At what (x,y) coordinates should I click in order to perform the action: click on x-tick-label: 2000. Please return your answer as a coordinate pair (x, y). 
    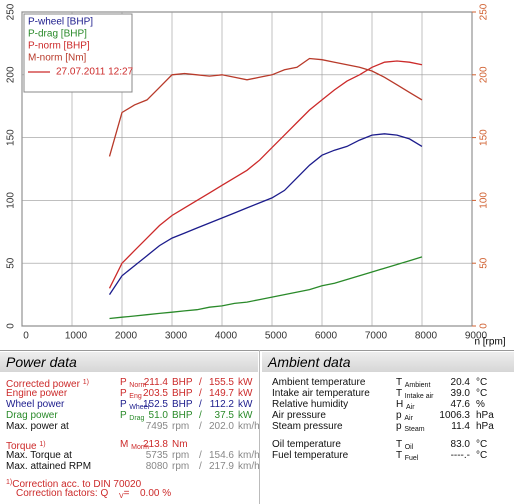
    Looking at the image, I should click on (126, 336).